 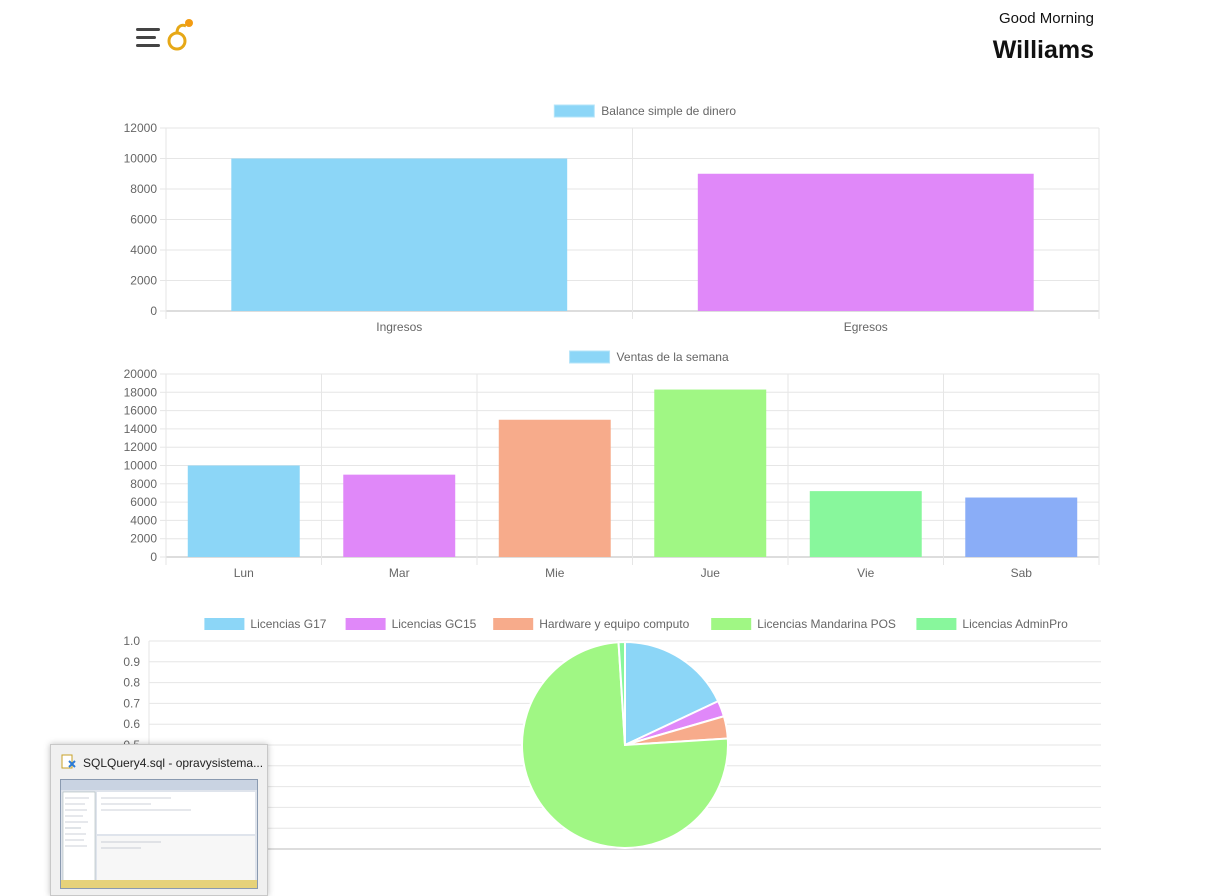 I want to click on legend-label: Licencias G17, so click(x=288, y=624).